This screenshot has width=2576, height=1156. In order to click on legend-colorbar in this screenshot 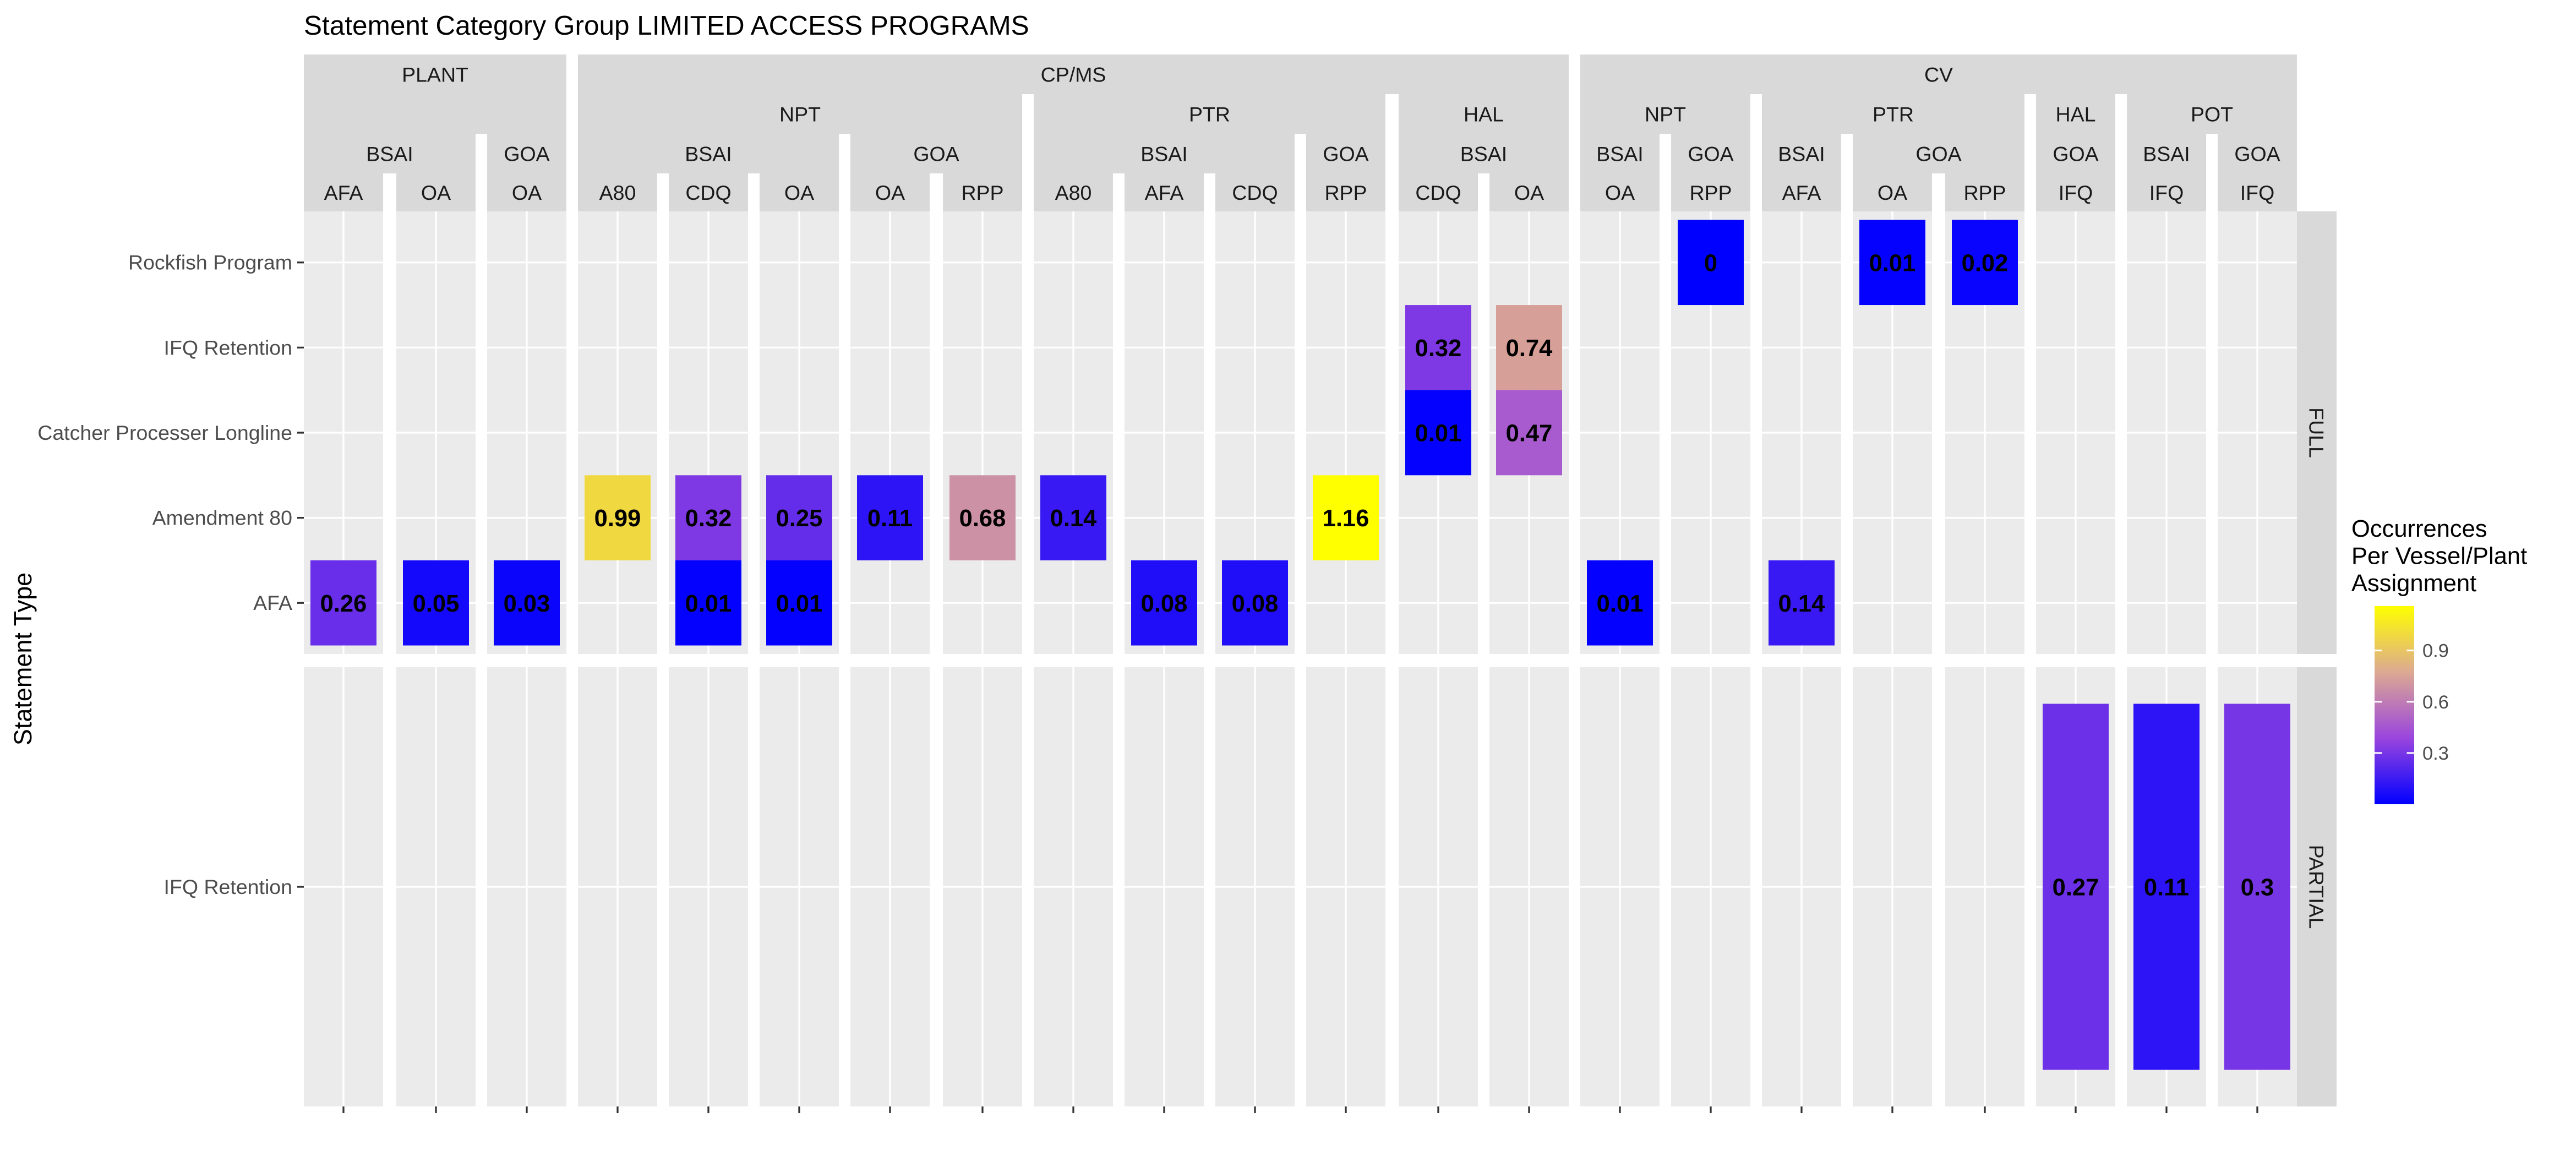, I will do `click(2395, 705)`.